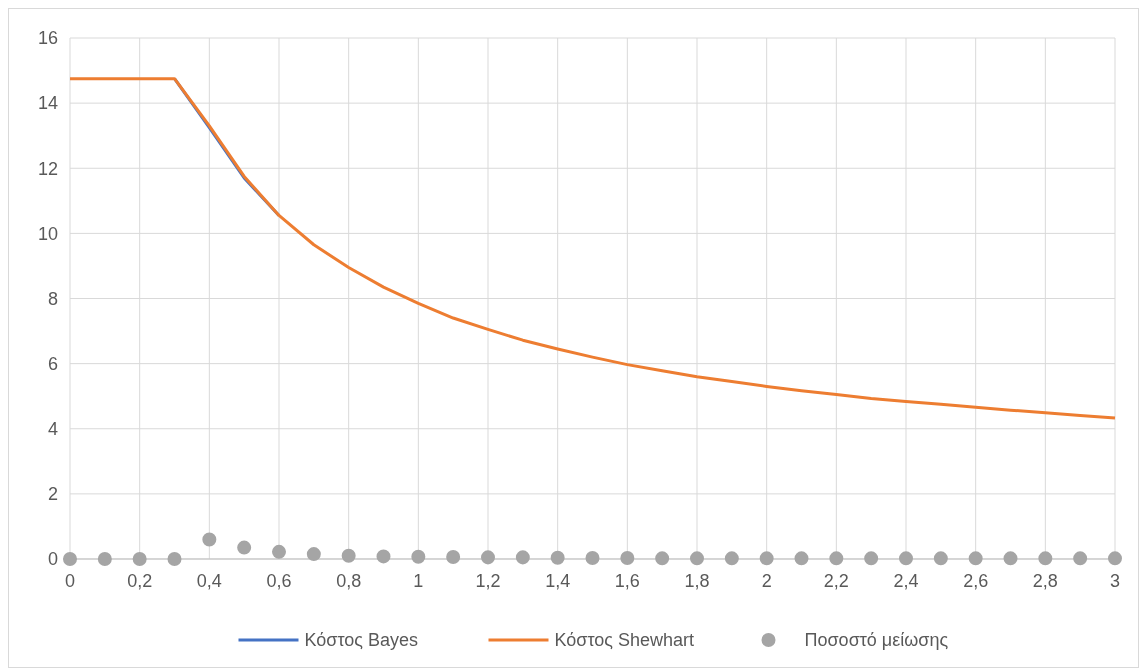 The height and width of the screenshot is (668, 1139). I want to click on y-tick-label: 2, so click(52, 494).